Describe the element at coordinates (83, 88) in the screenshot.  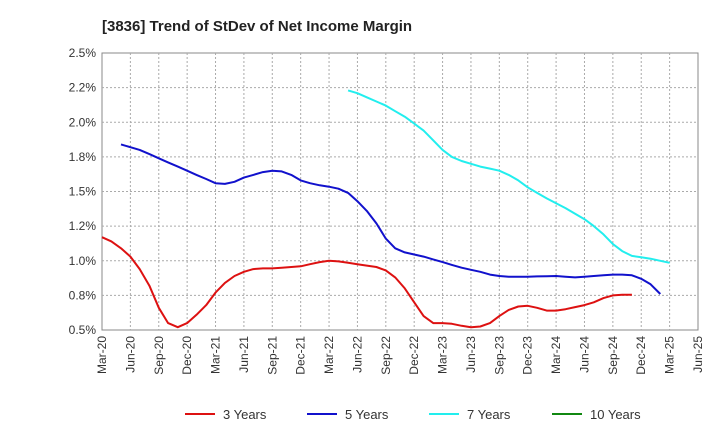
I see `y-tick-label: 2.2%` at that location.